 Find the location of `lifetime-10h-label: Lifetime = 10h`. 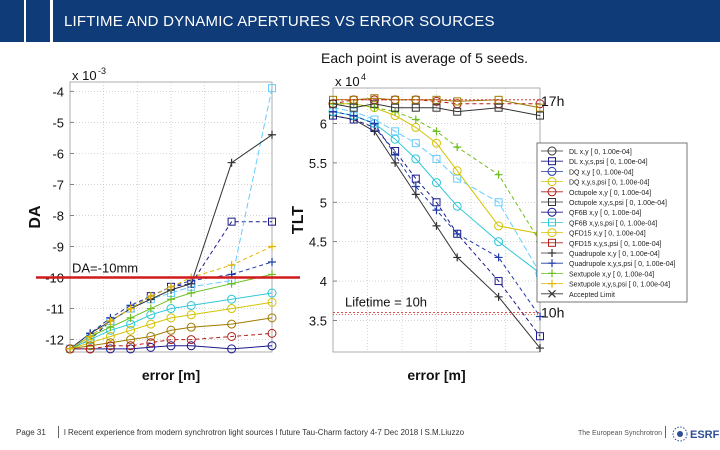

lifetime-10h-label: Lifetime = 10h is located at coordinates (386, 302).